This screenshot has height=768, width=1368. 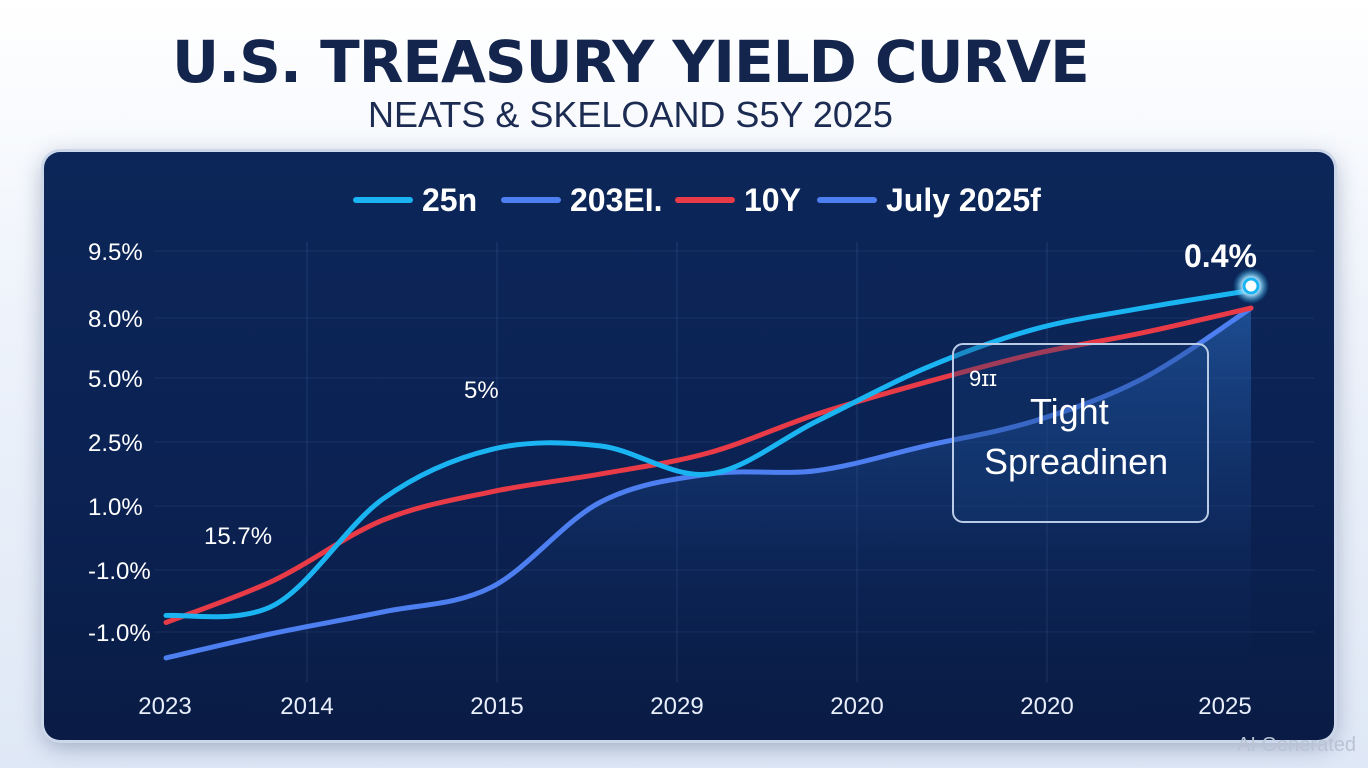 What do you see at coordinates (115, 507) in the screenshot?
I see `y-tick-label: 1.0%` at bounding box center [115, 507].